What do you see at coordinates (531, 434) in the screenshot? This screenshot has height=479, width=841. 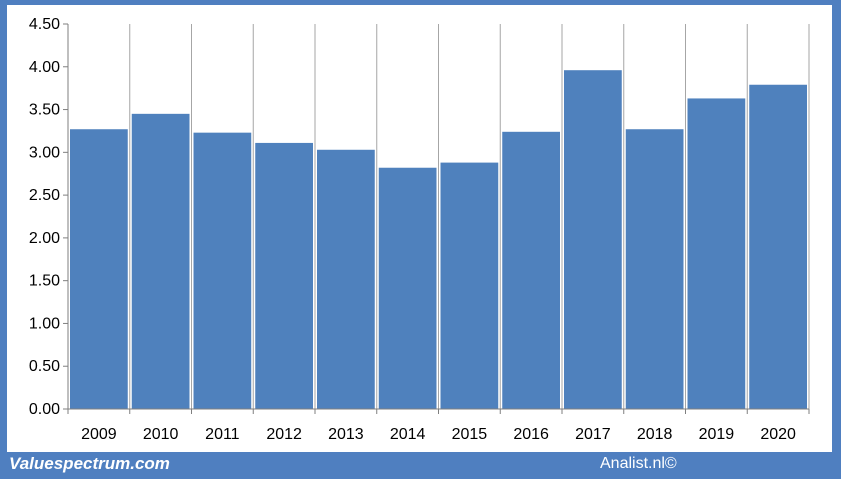 I see `x-tick-label: 2016` at bounding box center [531, 434].